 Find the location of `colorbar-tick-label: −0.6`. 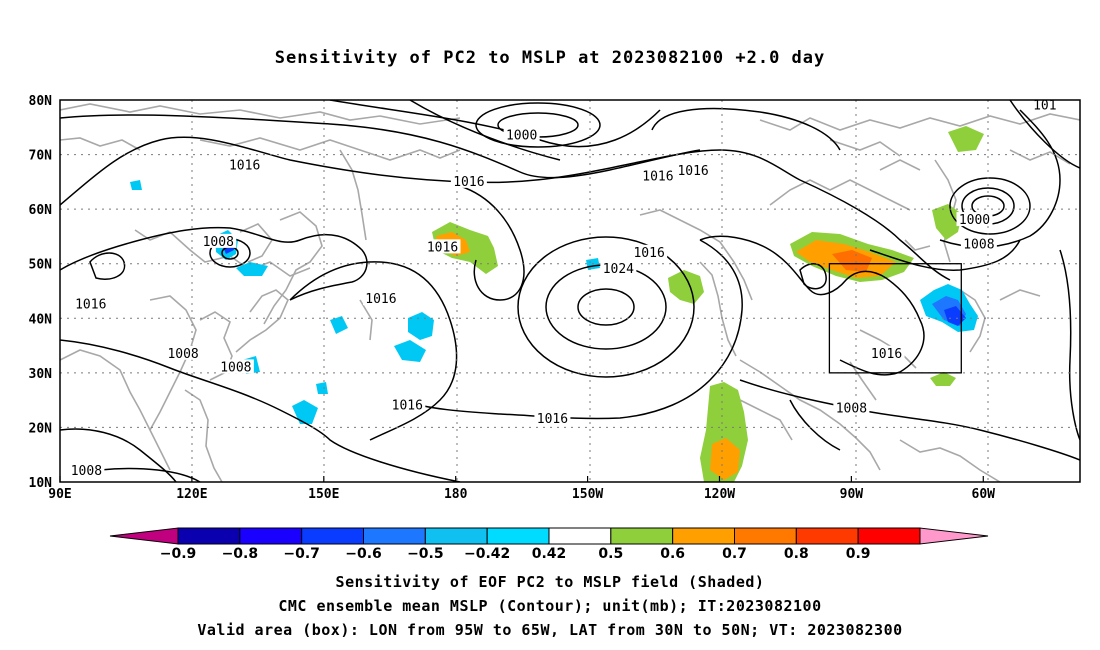

colorbar-tick-label: −0.6 is located at coordinates (363, 554).